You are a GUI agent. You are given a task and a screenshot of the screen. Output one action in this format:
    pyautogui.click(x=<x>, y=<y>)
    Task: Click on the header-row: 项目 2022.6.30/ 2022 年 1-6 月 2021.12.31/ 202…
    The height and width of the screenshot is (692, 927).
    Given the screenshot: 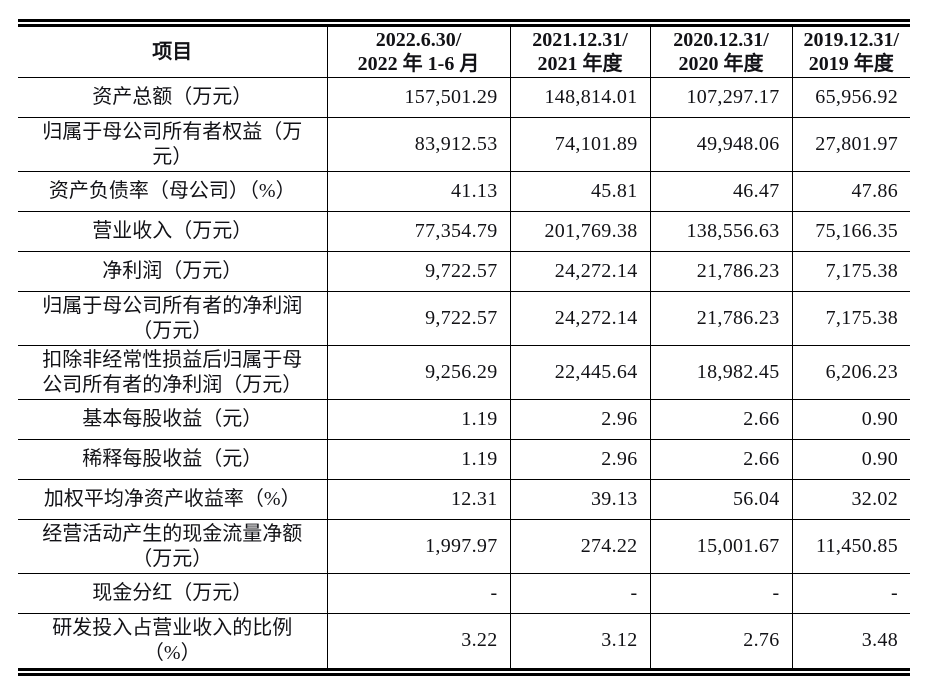 What is the action you would take?
    pyautogui.click(x=464, y=52)
    